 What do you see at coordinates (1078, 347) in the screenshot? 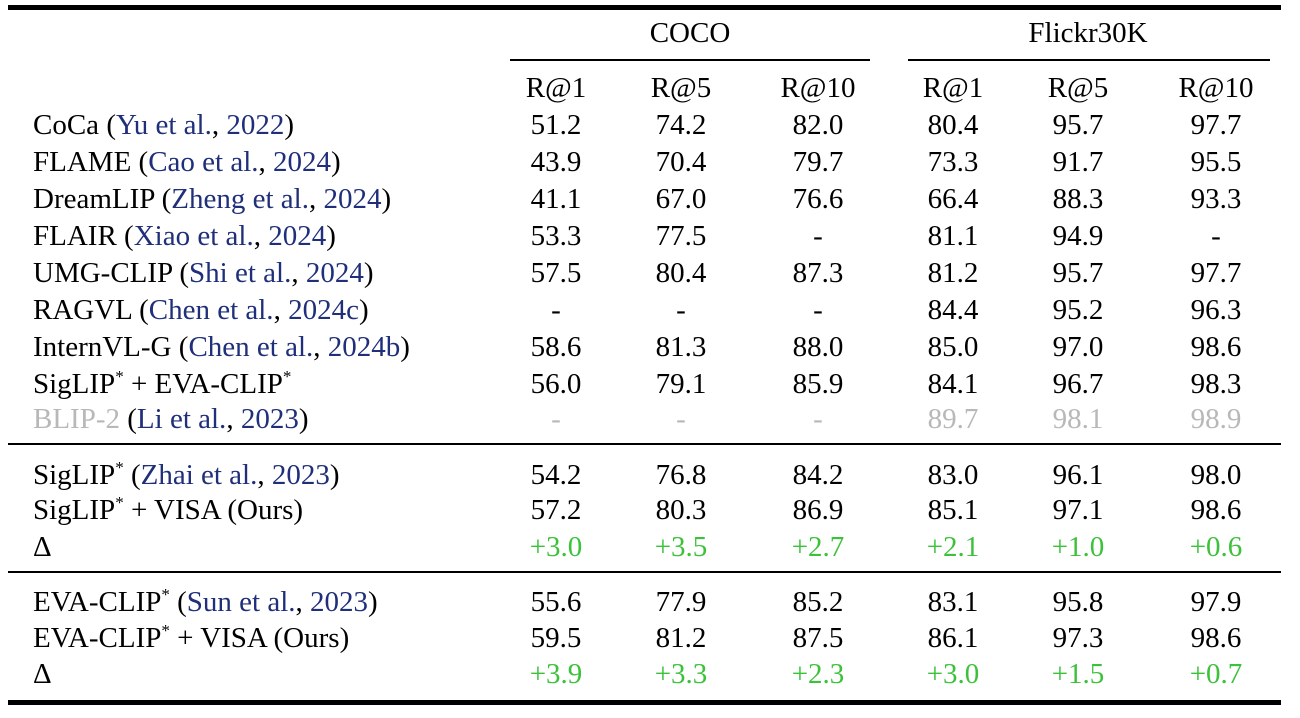
I see `score-cell: 97.0` at bounding box center [1078, 347].